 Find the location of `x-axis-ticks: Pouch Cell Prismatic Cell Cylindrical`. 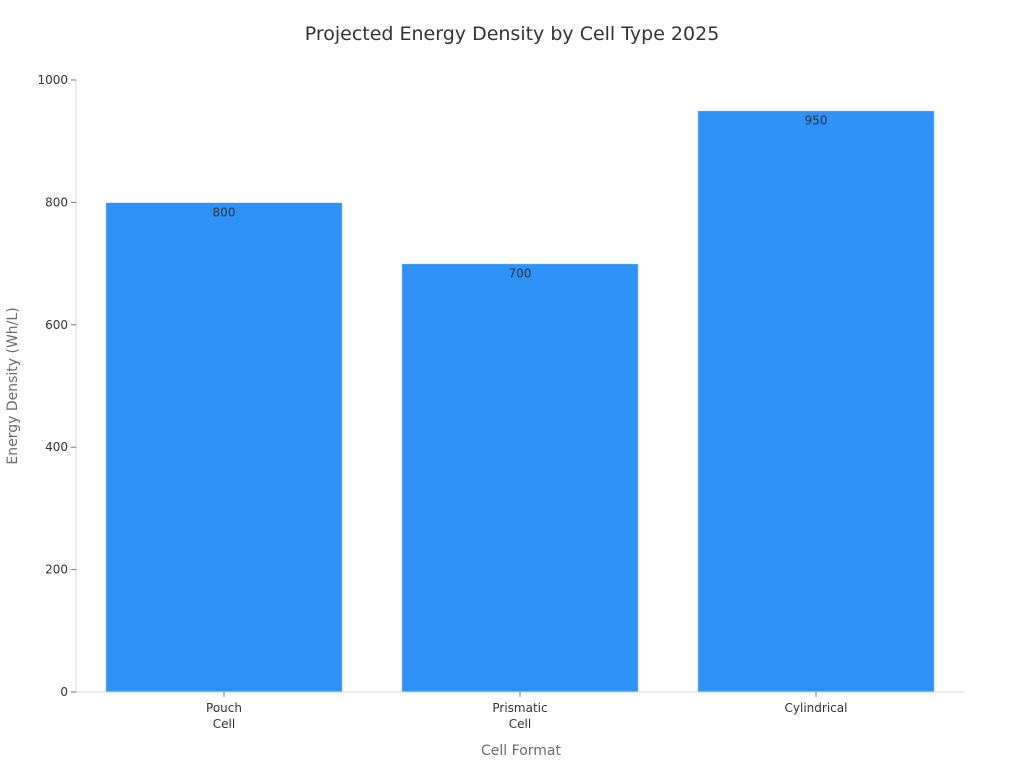

x-axis-ticks: Pouch Cell Prismatic Cell Cylindrical is located at coordinates (526, 711).